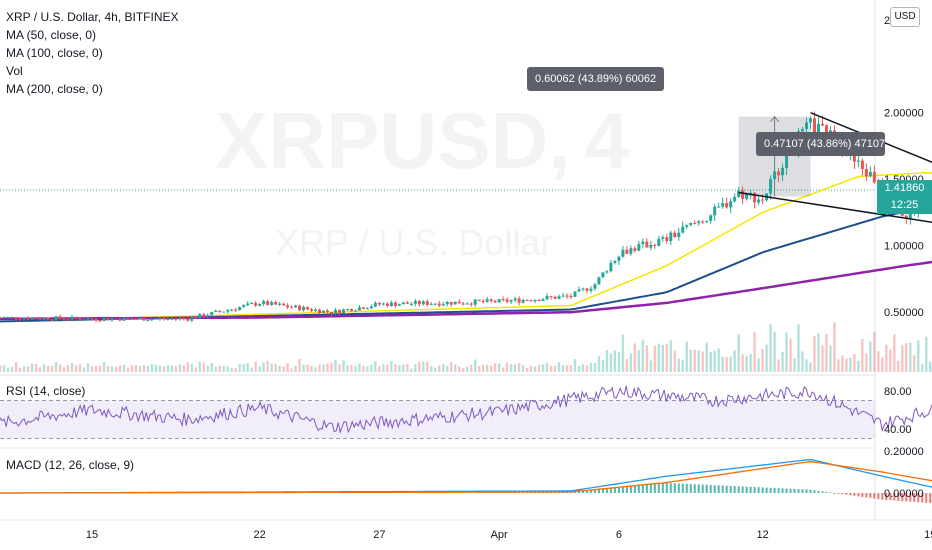 This screenshot has width=932, height=550. Describe the element at coordinates (904, 494) in the screenshot. I see `macd-tick-label: 0.00000` at that location.